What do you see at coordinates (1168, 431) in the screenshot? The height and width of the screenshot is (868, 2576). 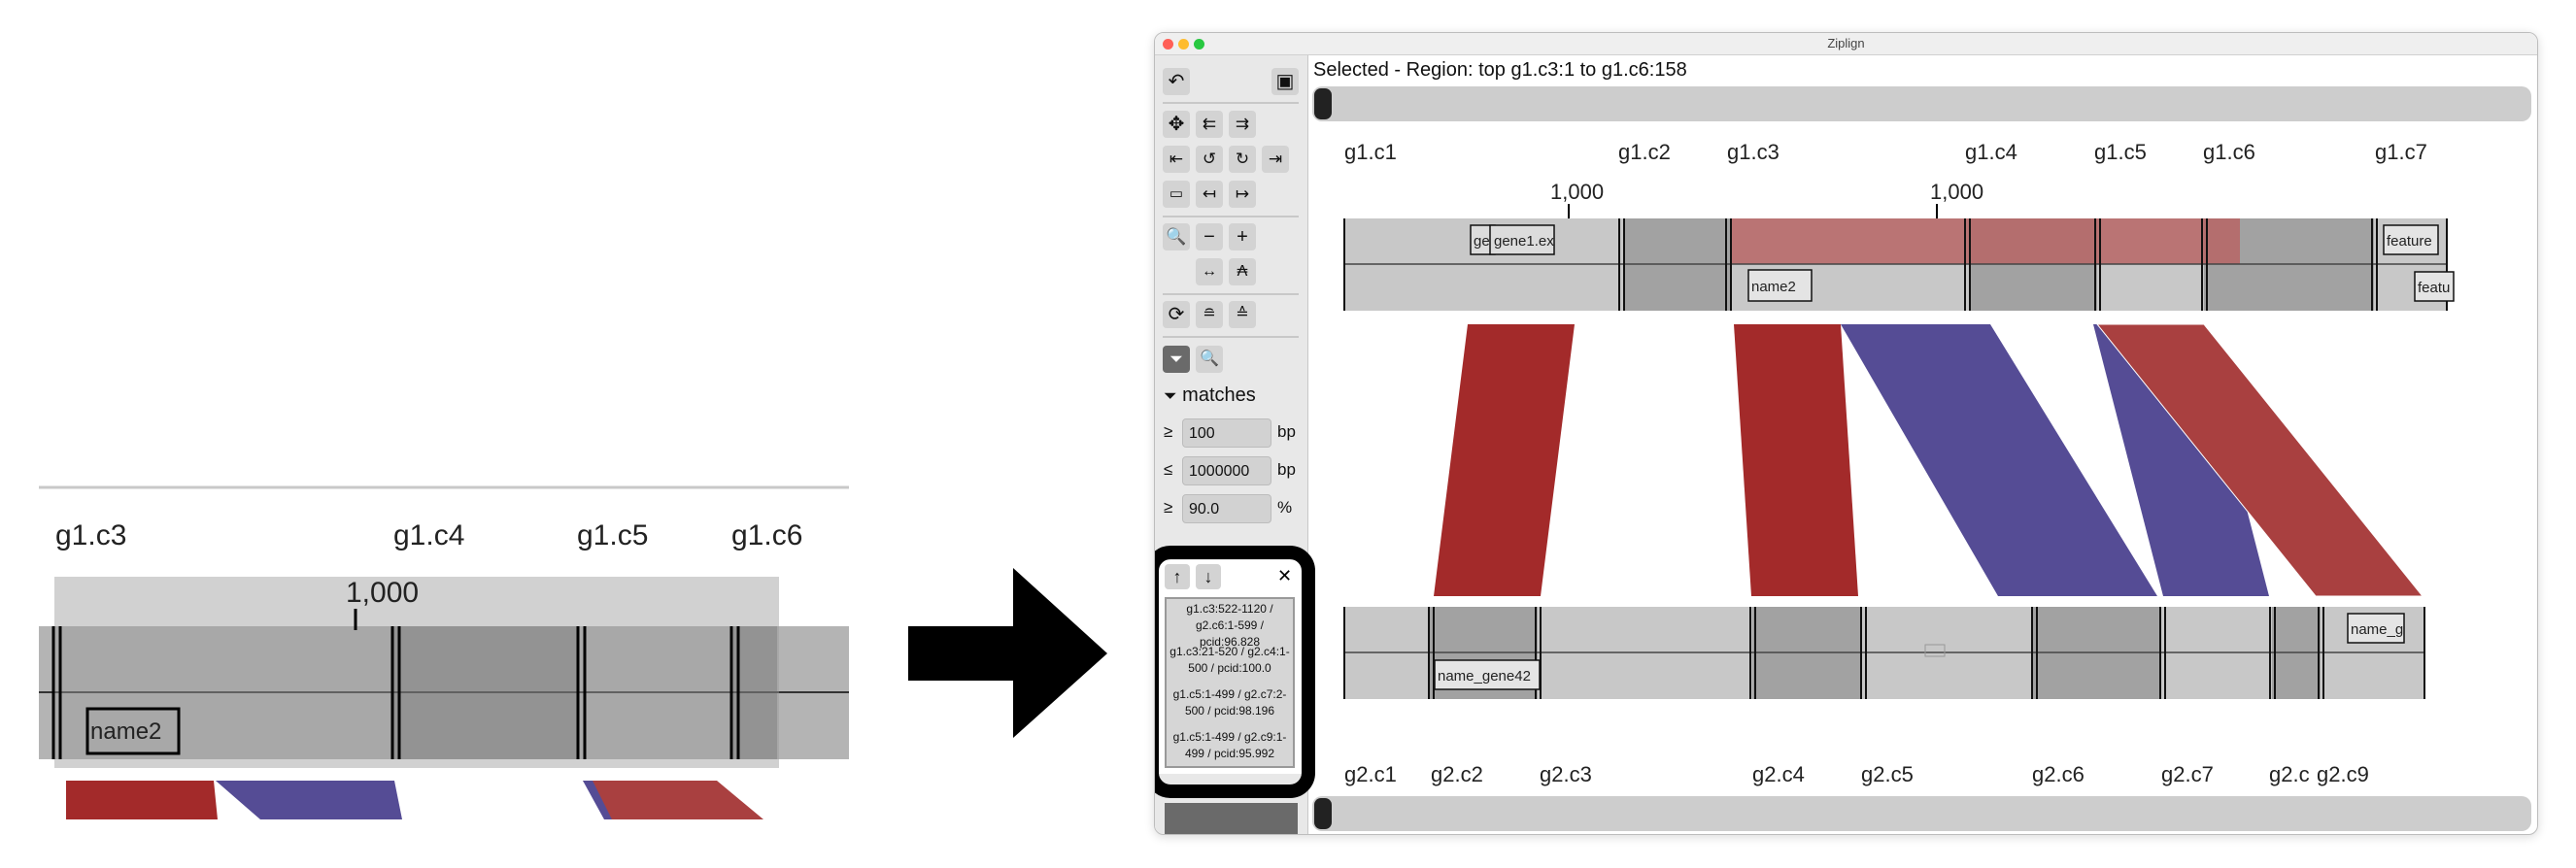 I see `min-length-symbol: ≥` at bounding box center [1168, 431].